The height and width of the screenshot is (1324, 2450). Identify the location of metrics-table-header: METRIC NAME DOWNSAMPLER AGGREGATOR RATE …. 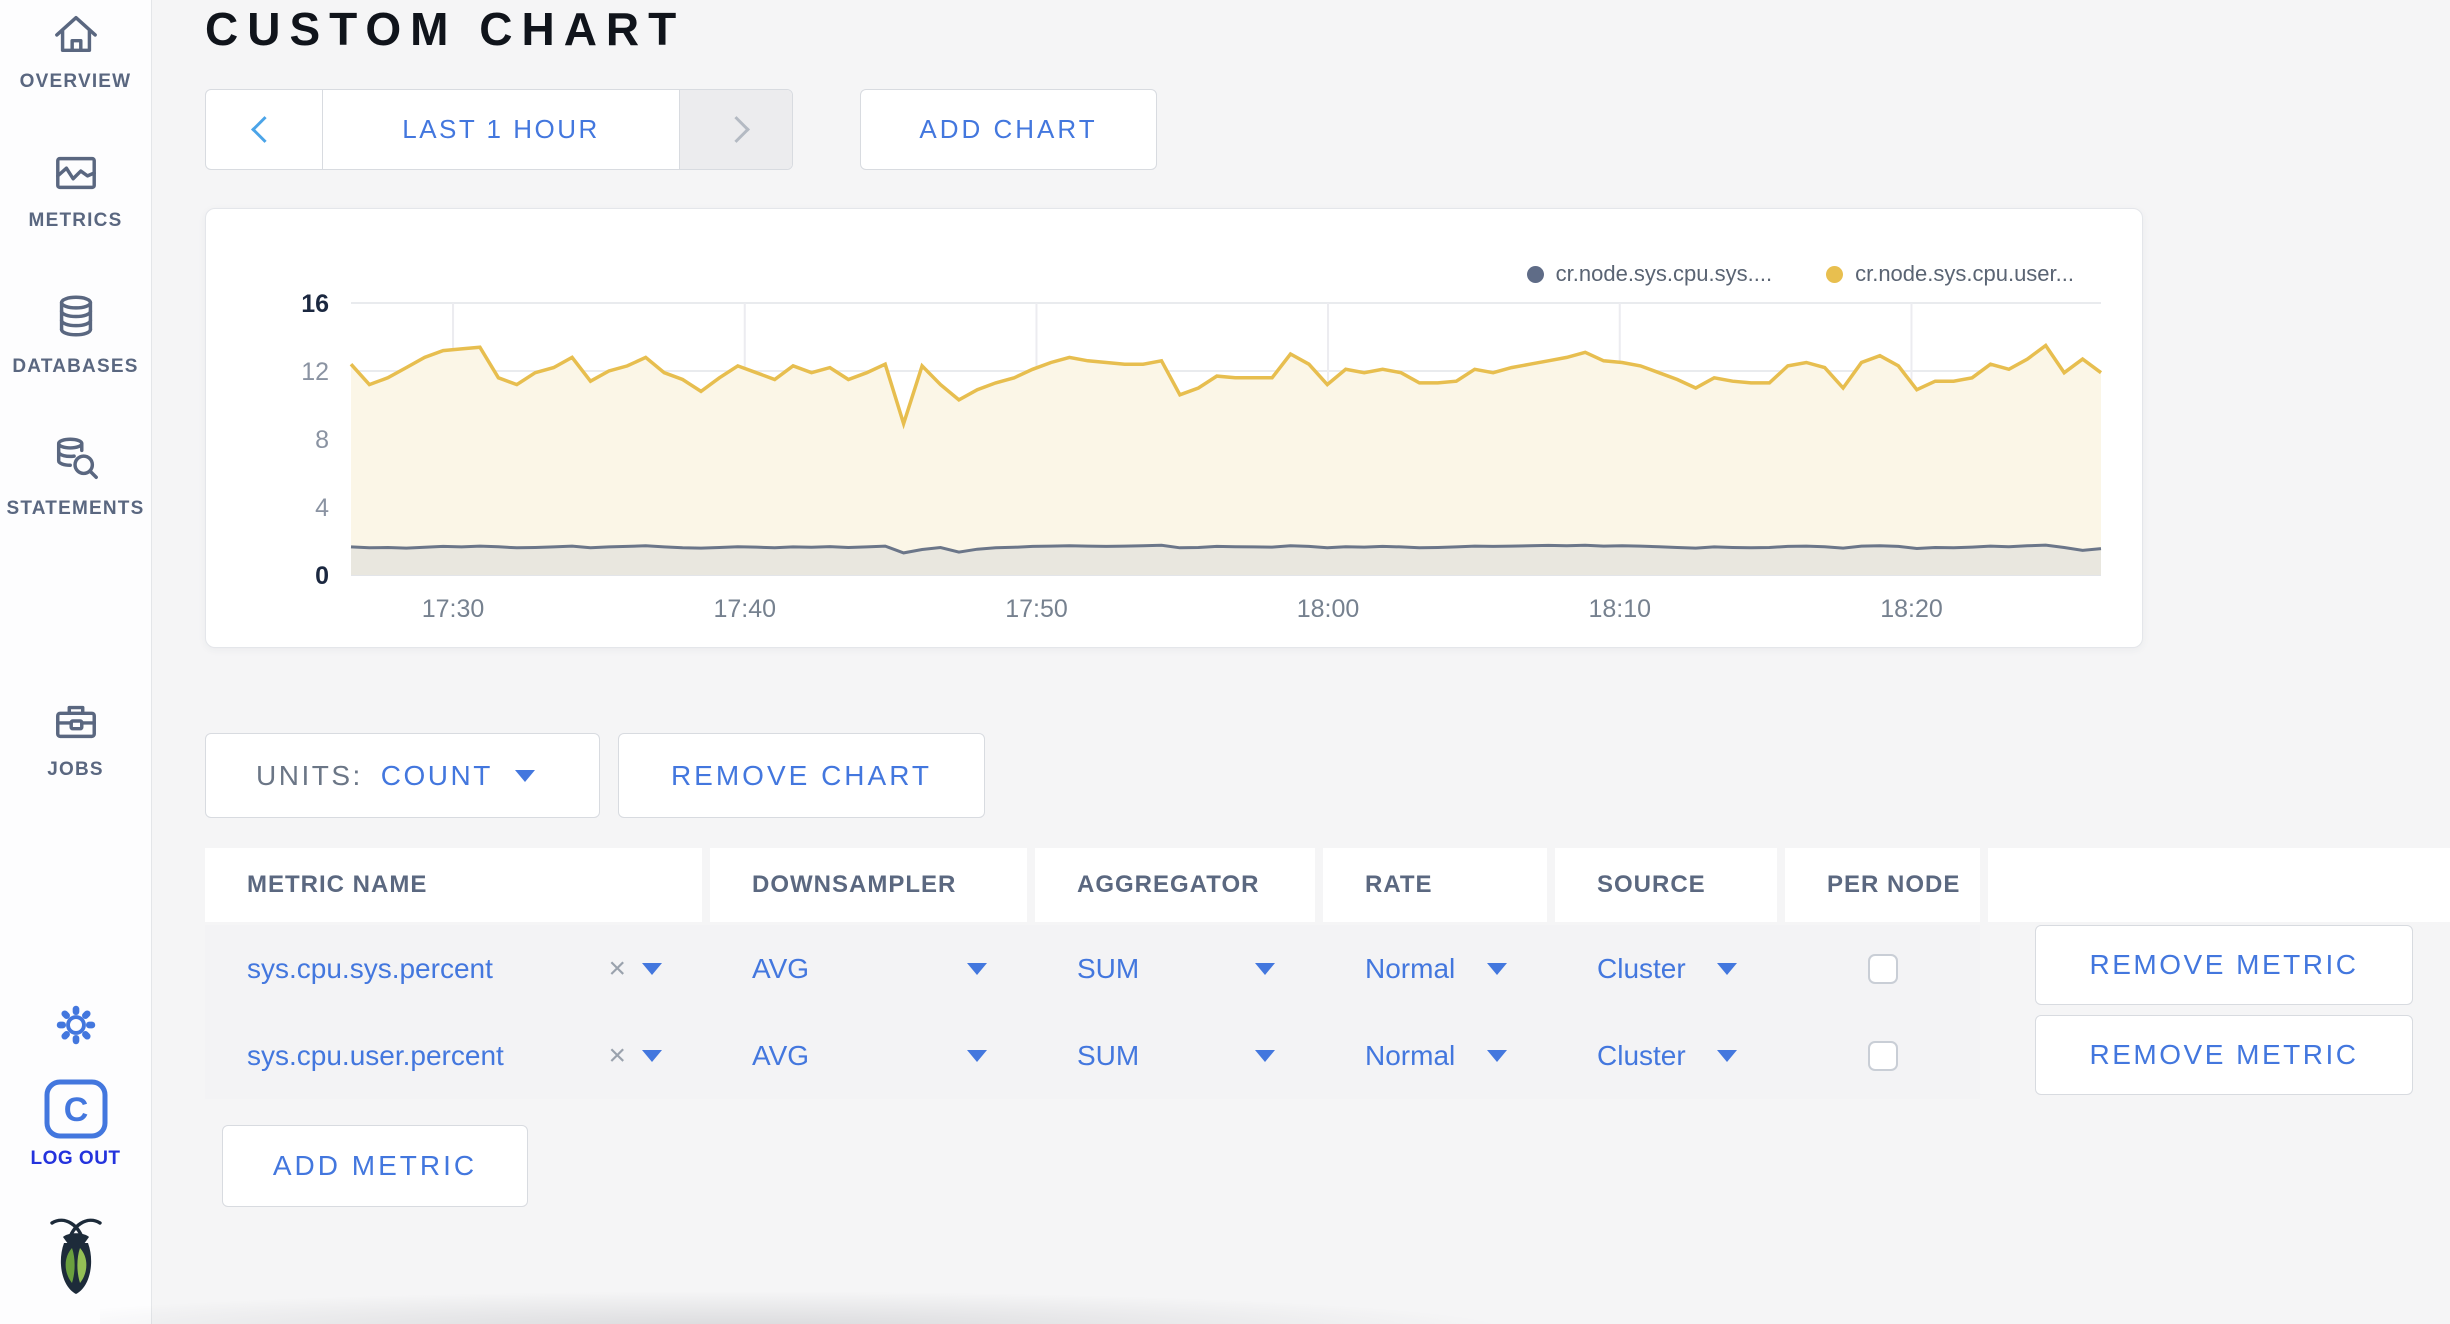
(1327, 885).